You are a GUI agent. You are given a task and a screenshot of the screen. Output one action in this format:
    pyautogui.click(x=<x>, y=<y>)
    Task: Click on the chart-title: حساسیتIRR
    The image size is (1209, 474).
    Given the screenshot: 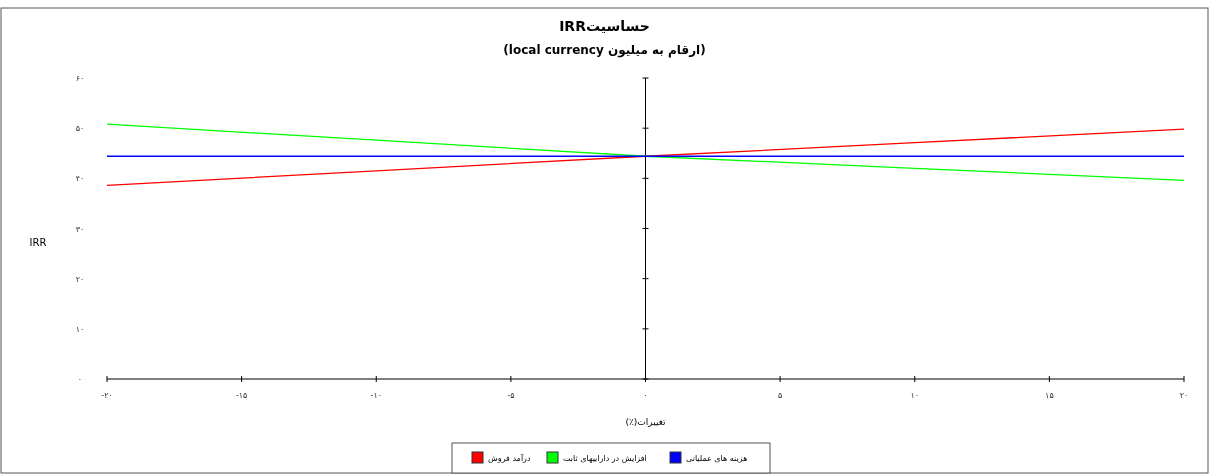 What is the action you would take?
    pyautogui.click(x=604, y=26)
    